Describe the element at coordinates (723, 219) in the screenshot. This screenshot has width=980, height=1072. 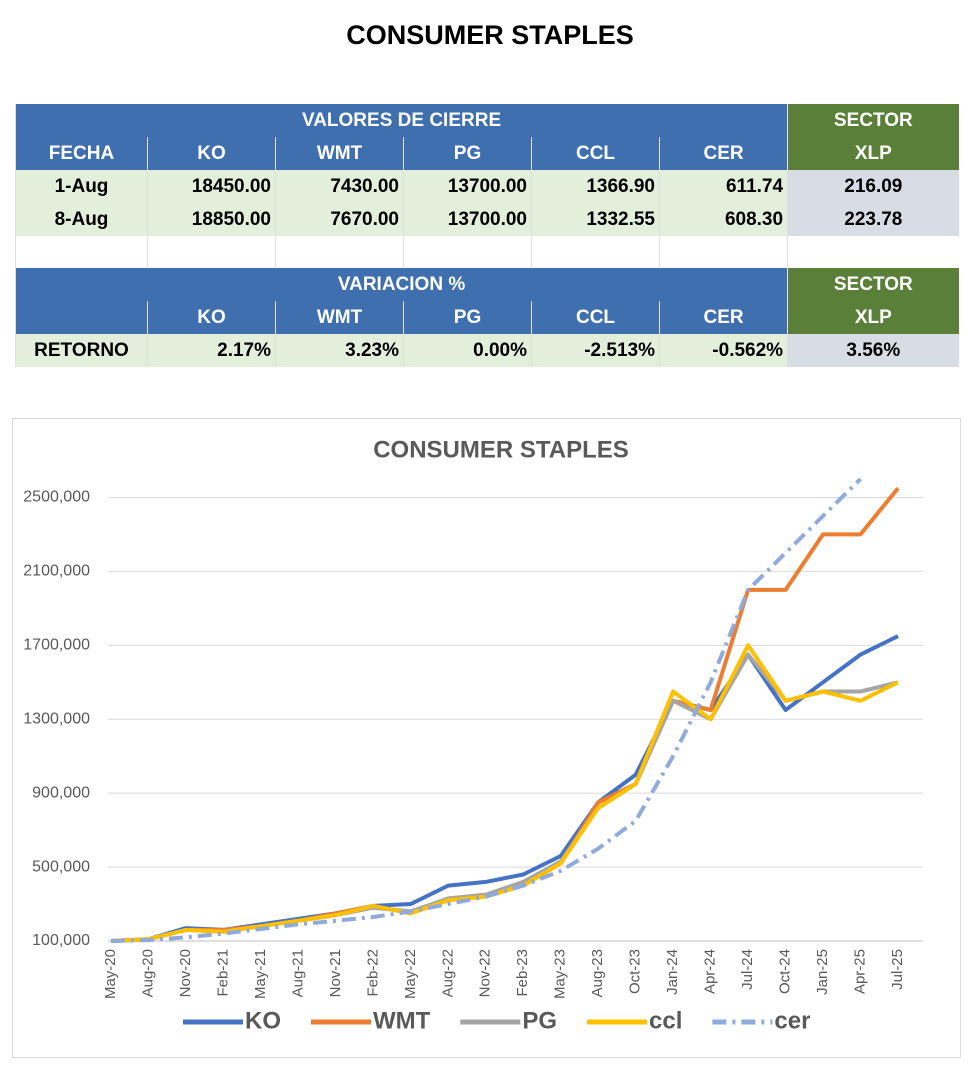
I see `cell: 608.30` at that location.